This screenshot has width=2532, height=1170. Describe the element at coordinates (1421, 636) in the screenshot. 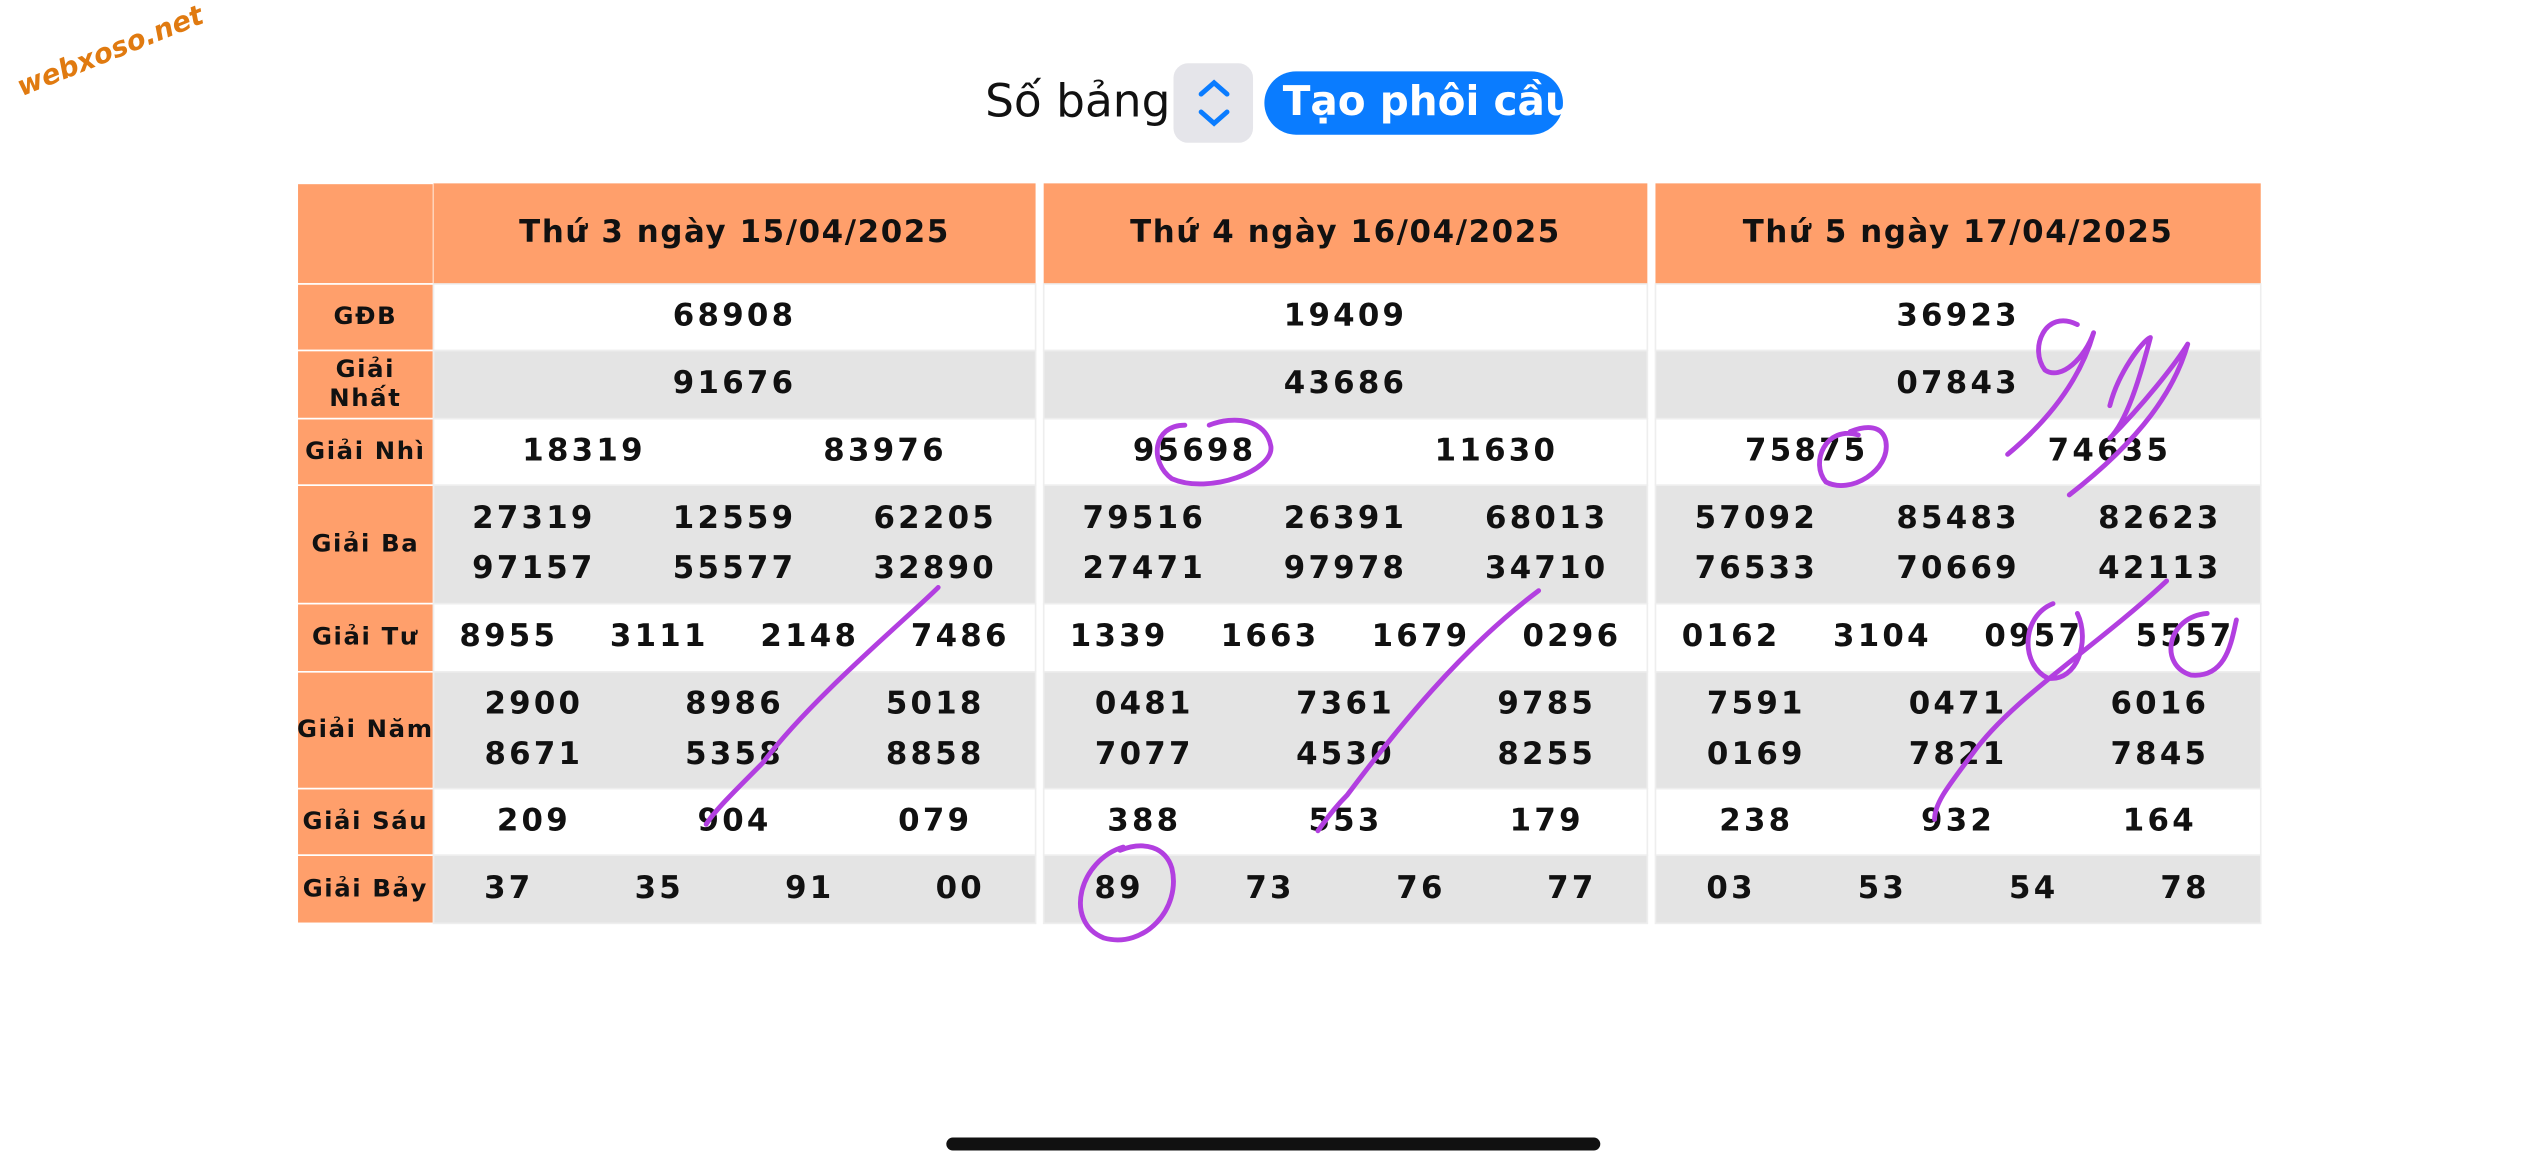

I see `prize-number: 1679` at that location.